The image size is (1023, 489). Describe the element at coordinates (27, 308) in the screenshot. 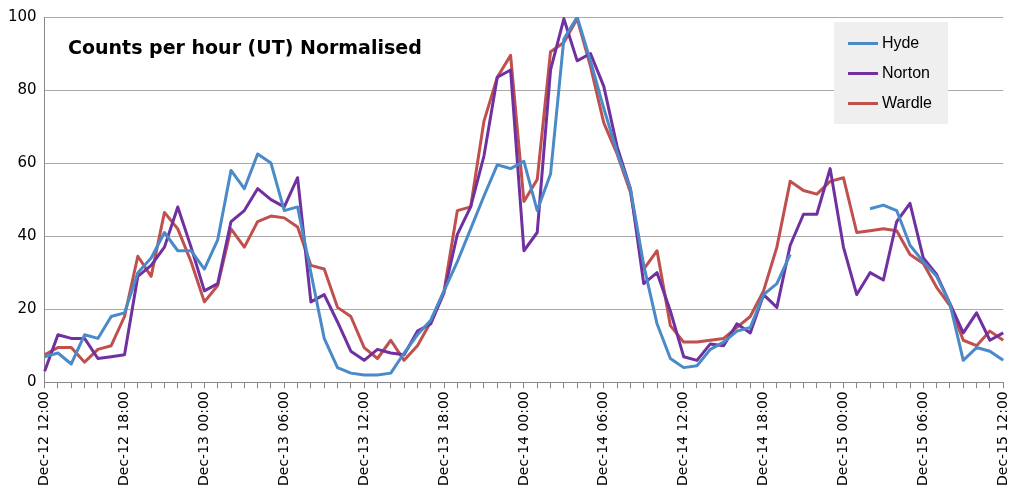

I see `y-tick-label: 20` at that location.